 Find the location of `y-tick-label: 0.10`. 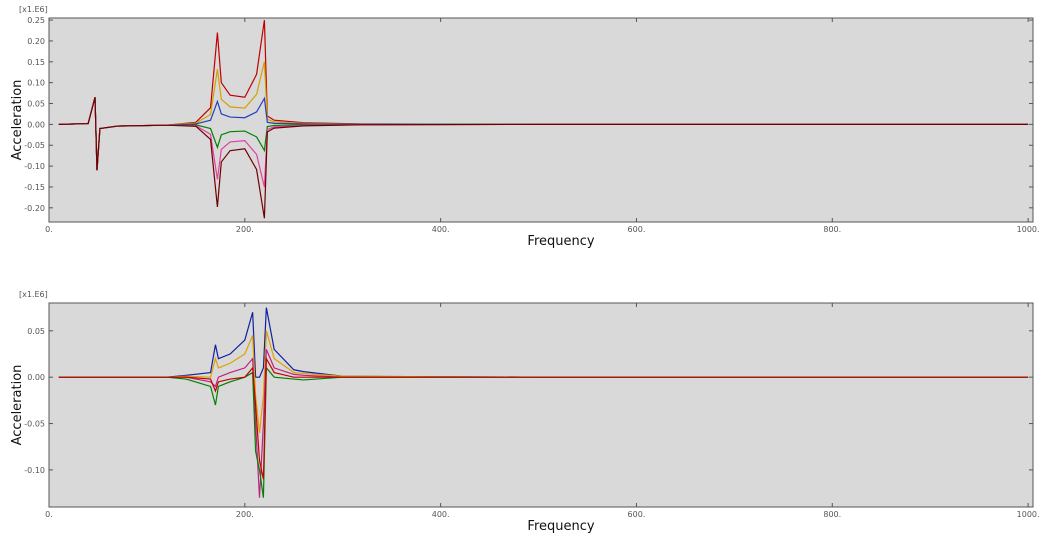

y-tick-label: 0.10 is located at coordinates (36, 83).